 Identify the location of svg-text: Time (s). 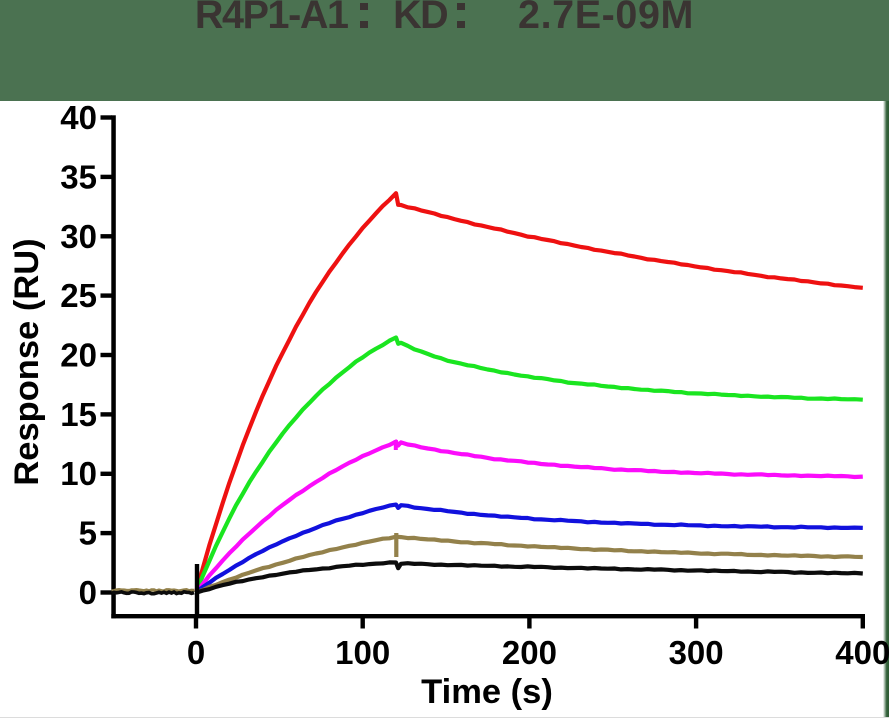
(487, 692).